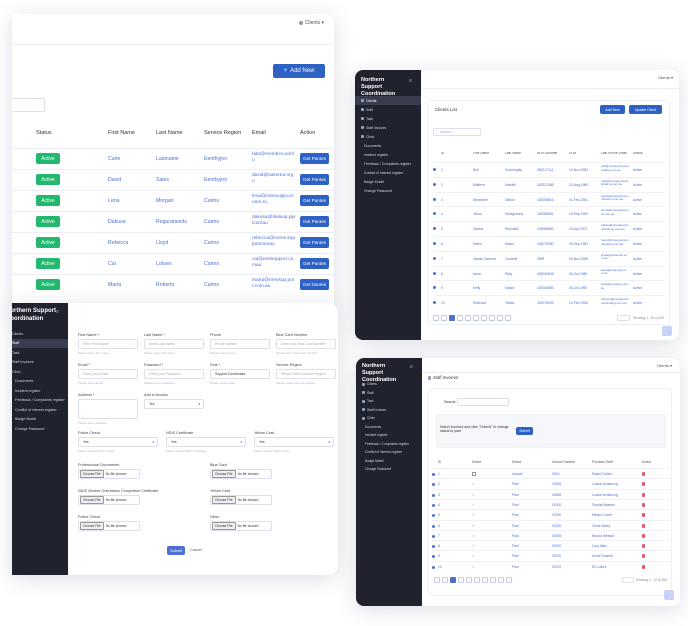  What do you see at coordinates (472, 318) in the screenshot?
I see `pagination` at bounding box center [472, 318].